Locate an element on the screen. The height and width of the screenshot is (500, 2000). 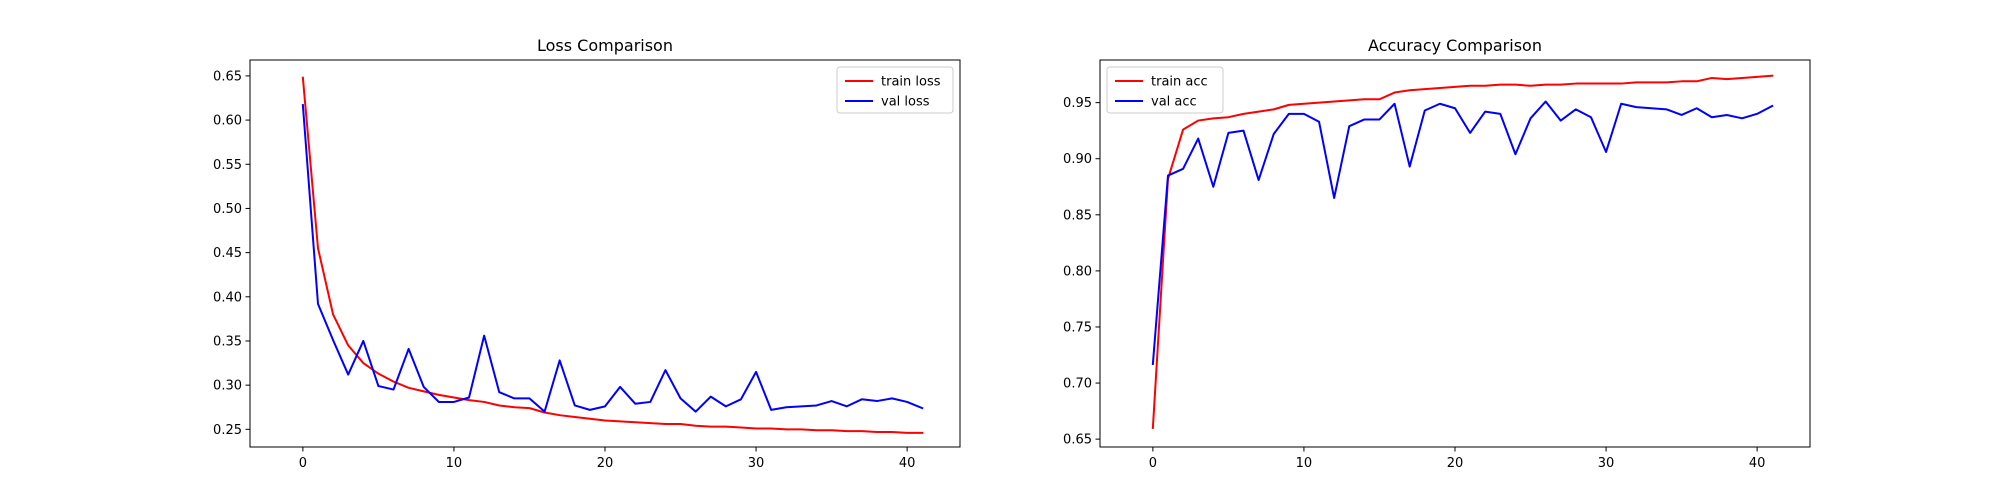
chart-1-xtick-label: 40 is located at coordinates (907, 463).